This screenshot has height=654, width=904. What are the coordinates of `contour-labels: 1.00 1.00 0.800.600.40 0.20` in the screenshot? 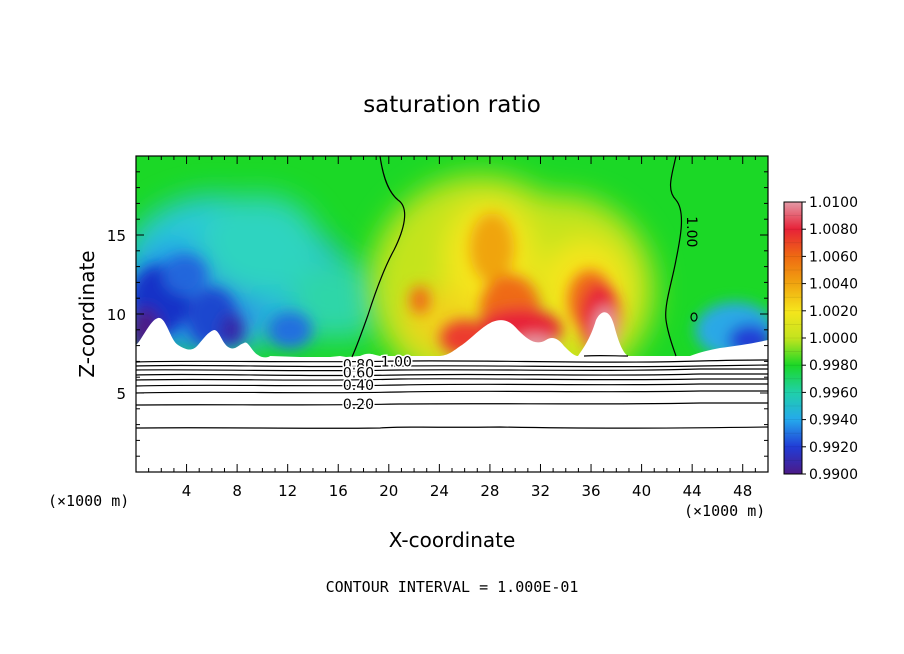 It's located at (520, 315).